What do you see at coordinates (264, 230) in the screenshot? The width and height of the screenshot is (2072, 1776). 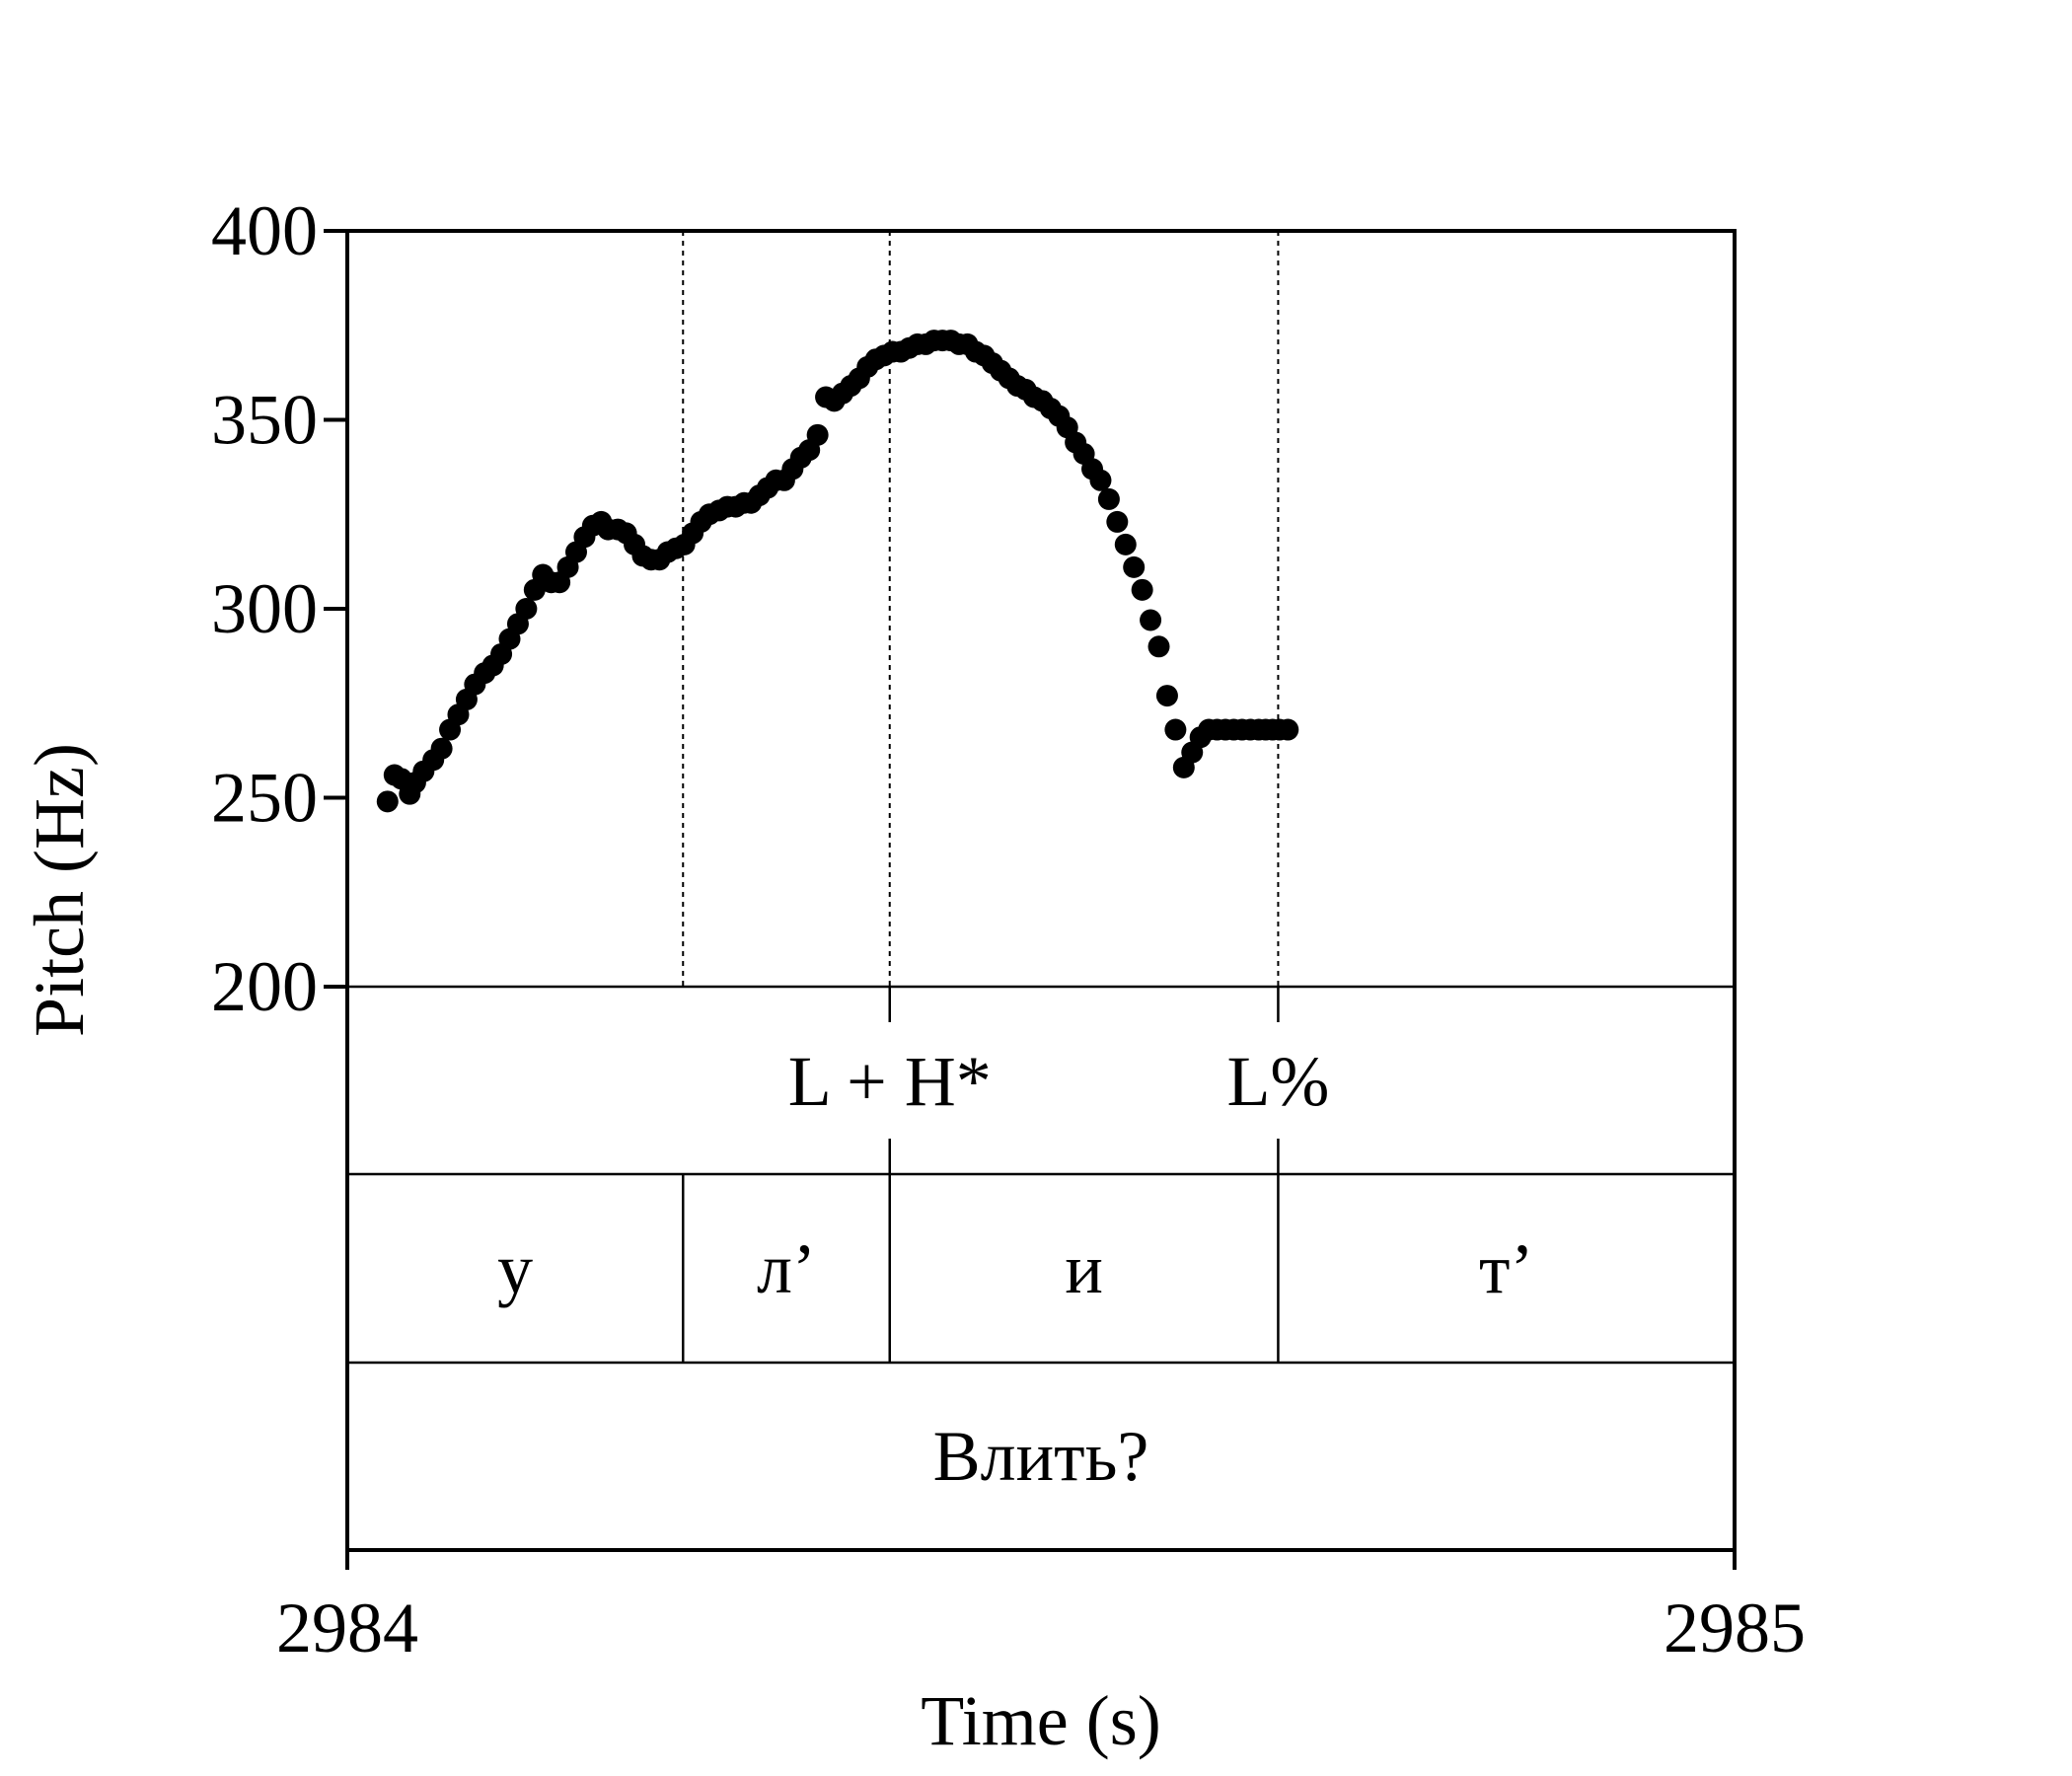 I see `y-tick-label: 400` at bounding box center [264, 230].